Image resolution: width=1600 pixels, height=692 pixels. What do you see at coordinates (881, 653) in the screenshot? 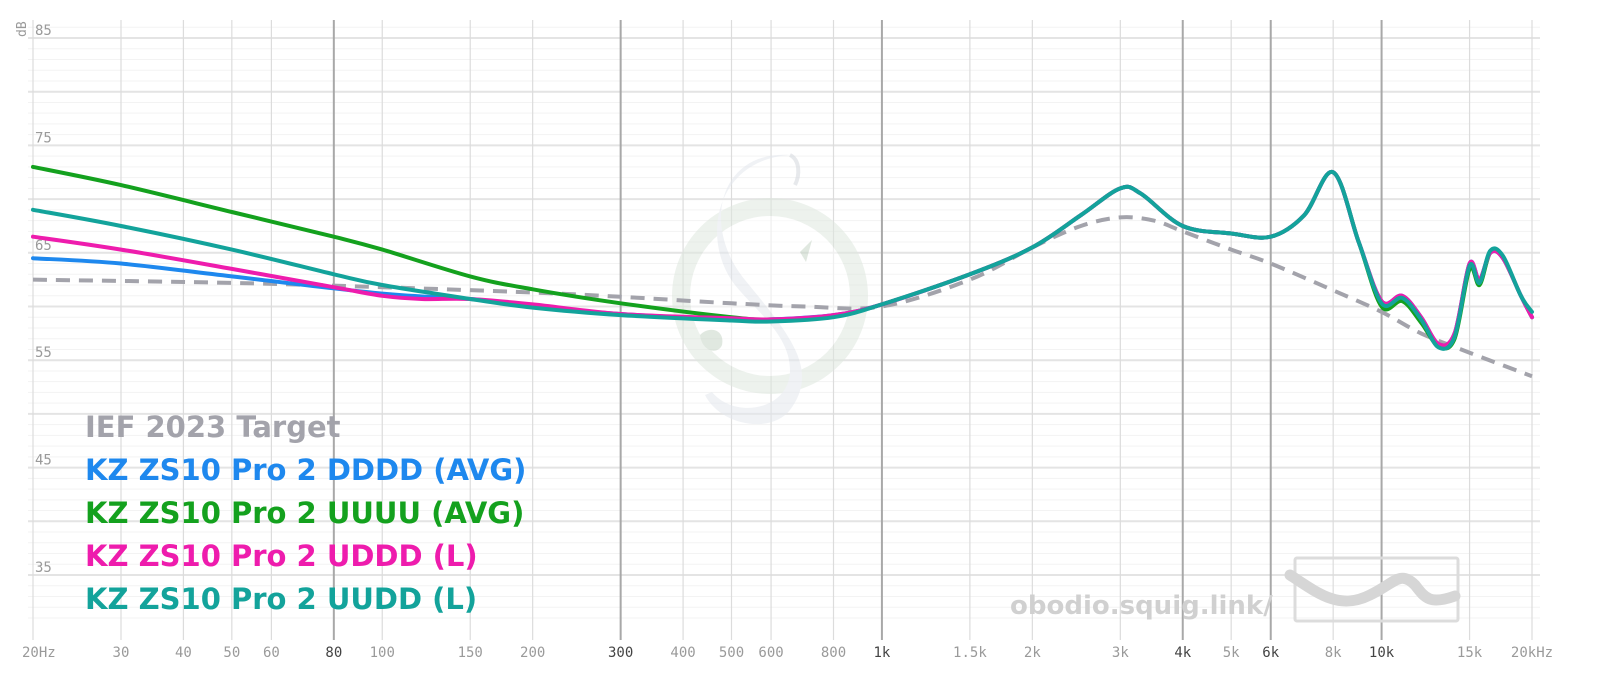
I see `x-tick-label: 1k` at bounding box center [881, 653].